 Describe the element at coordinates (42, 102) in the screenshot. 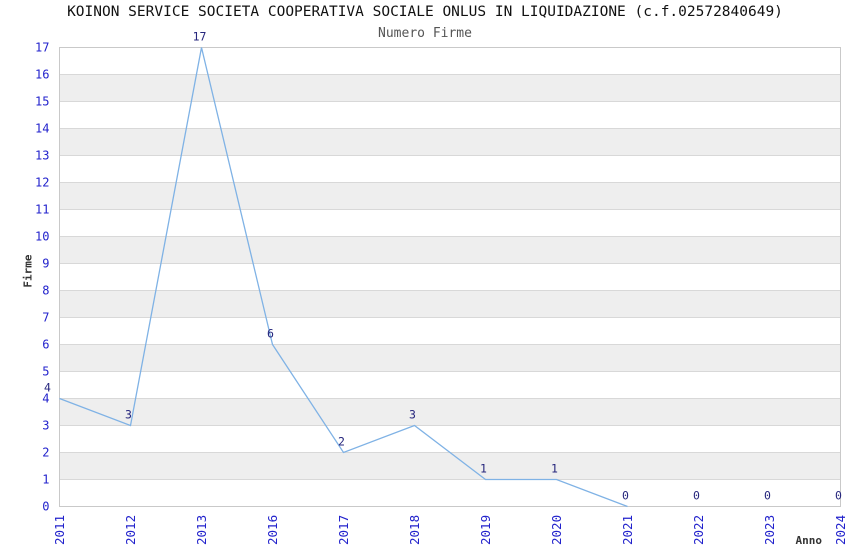

I see `y-tick-label: 15` at that location.